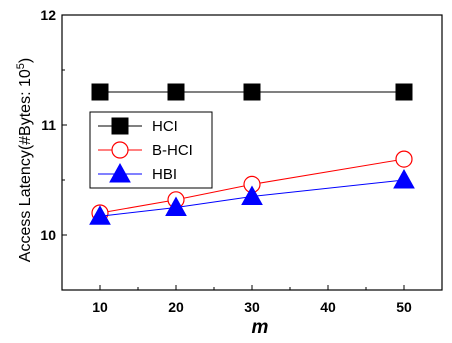 Image resolution: width=452 pixels, height=343 pixels. I want to click on legend-label: B-HCI, so click(172, 150).